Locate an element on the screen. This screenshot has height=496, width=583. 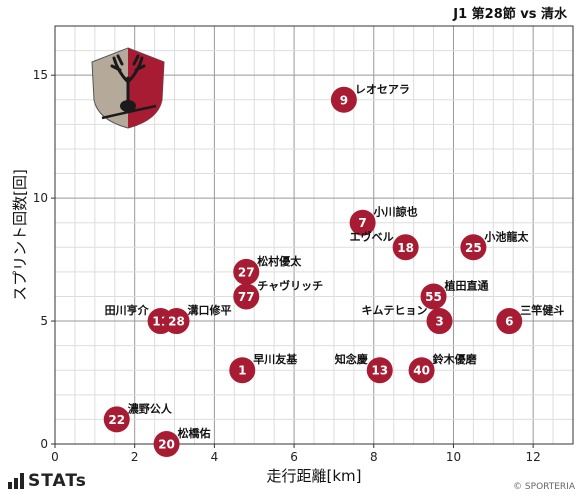
player-point: 9 レオセアラ is located at coordinates (370, 98).